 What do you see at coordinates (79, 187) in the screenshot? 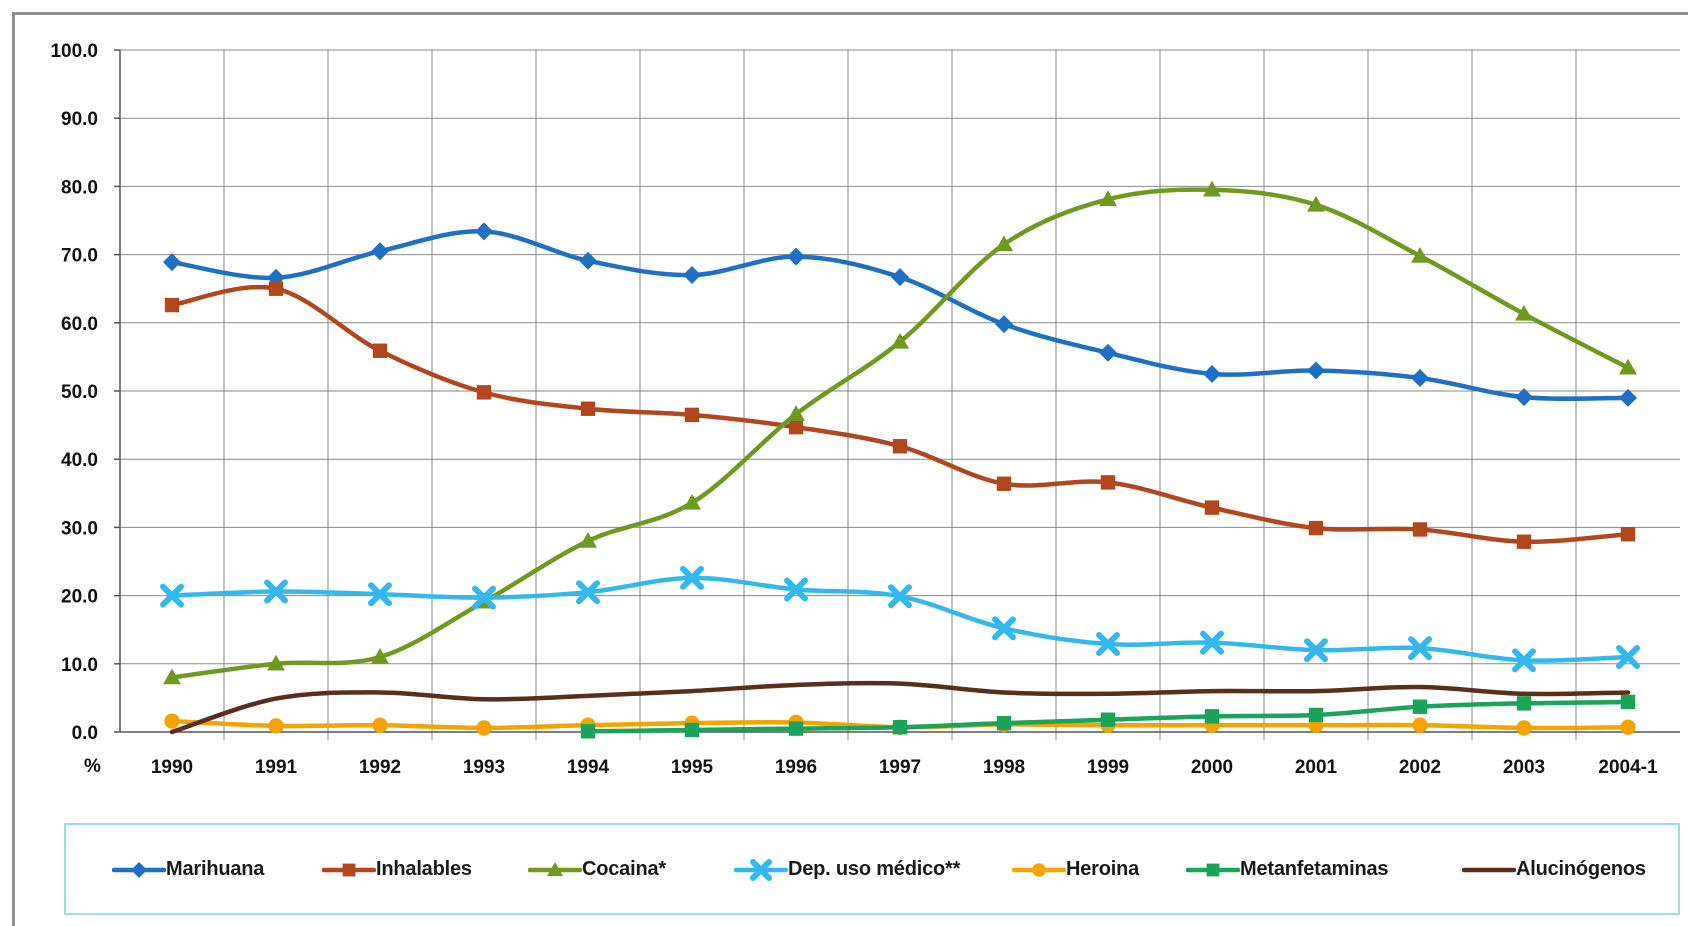
I see `y-tick-label: 80.0` at bounding box center [79, 187].